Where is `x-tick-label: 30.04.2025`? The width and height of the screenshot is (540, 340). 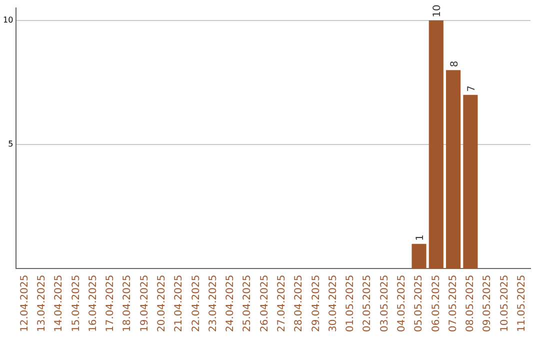
x-tick-label: 30.04.2025 is located at coordinates (333, 303).